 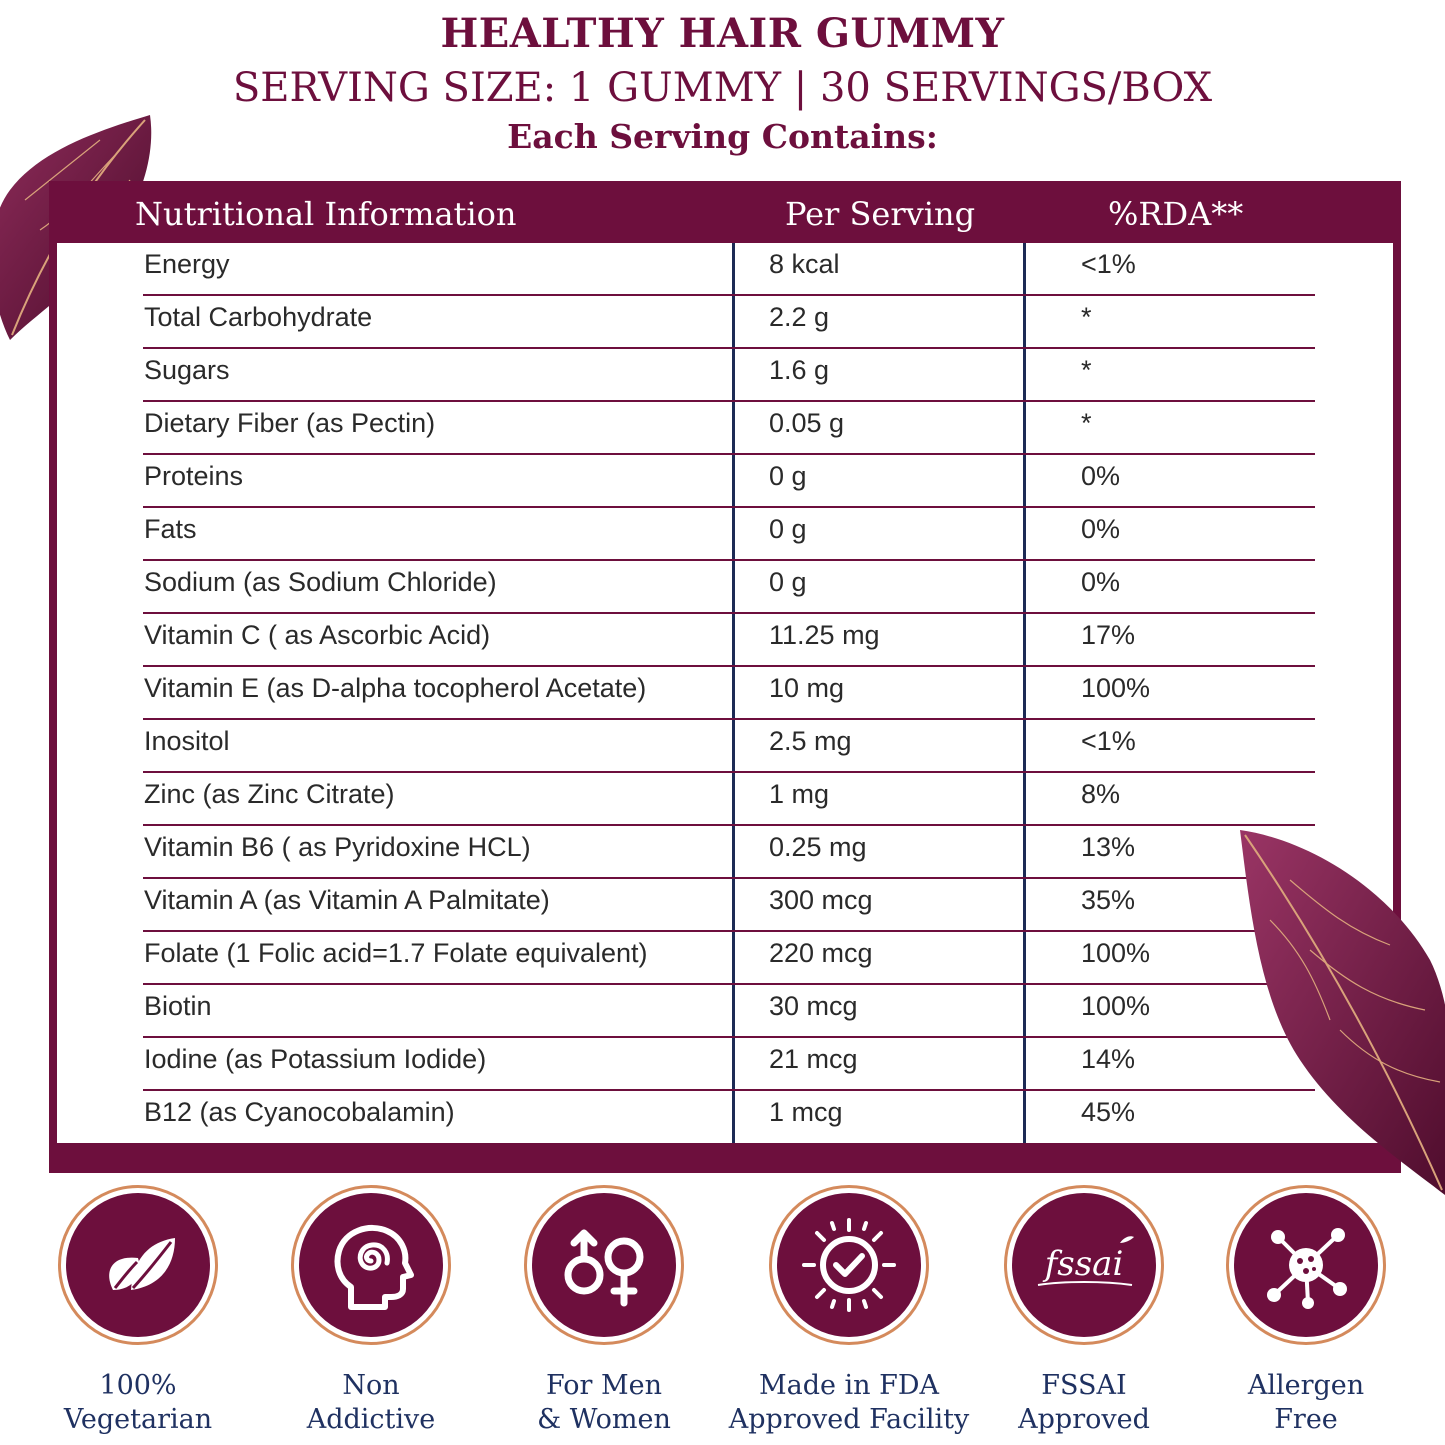 I want to click on per-serving-value: 11.25 mg, so click(x=824, y=635).